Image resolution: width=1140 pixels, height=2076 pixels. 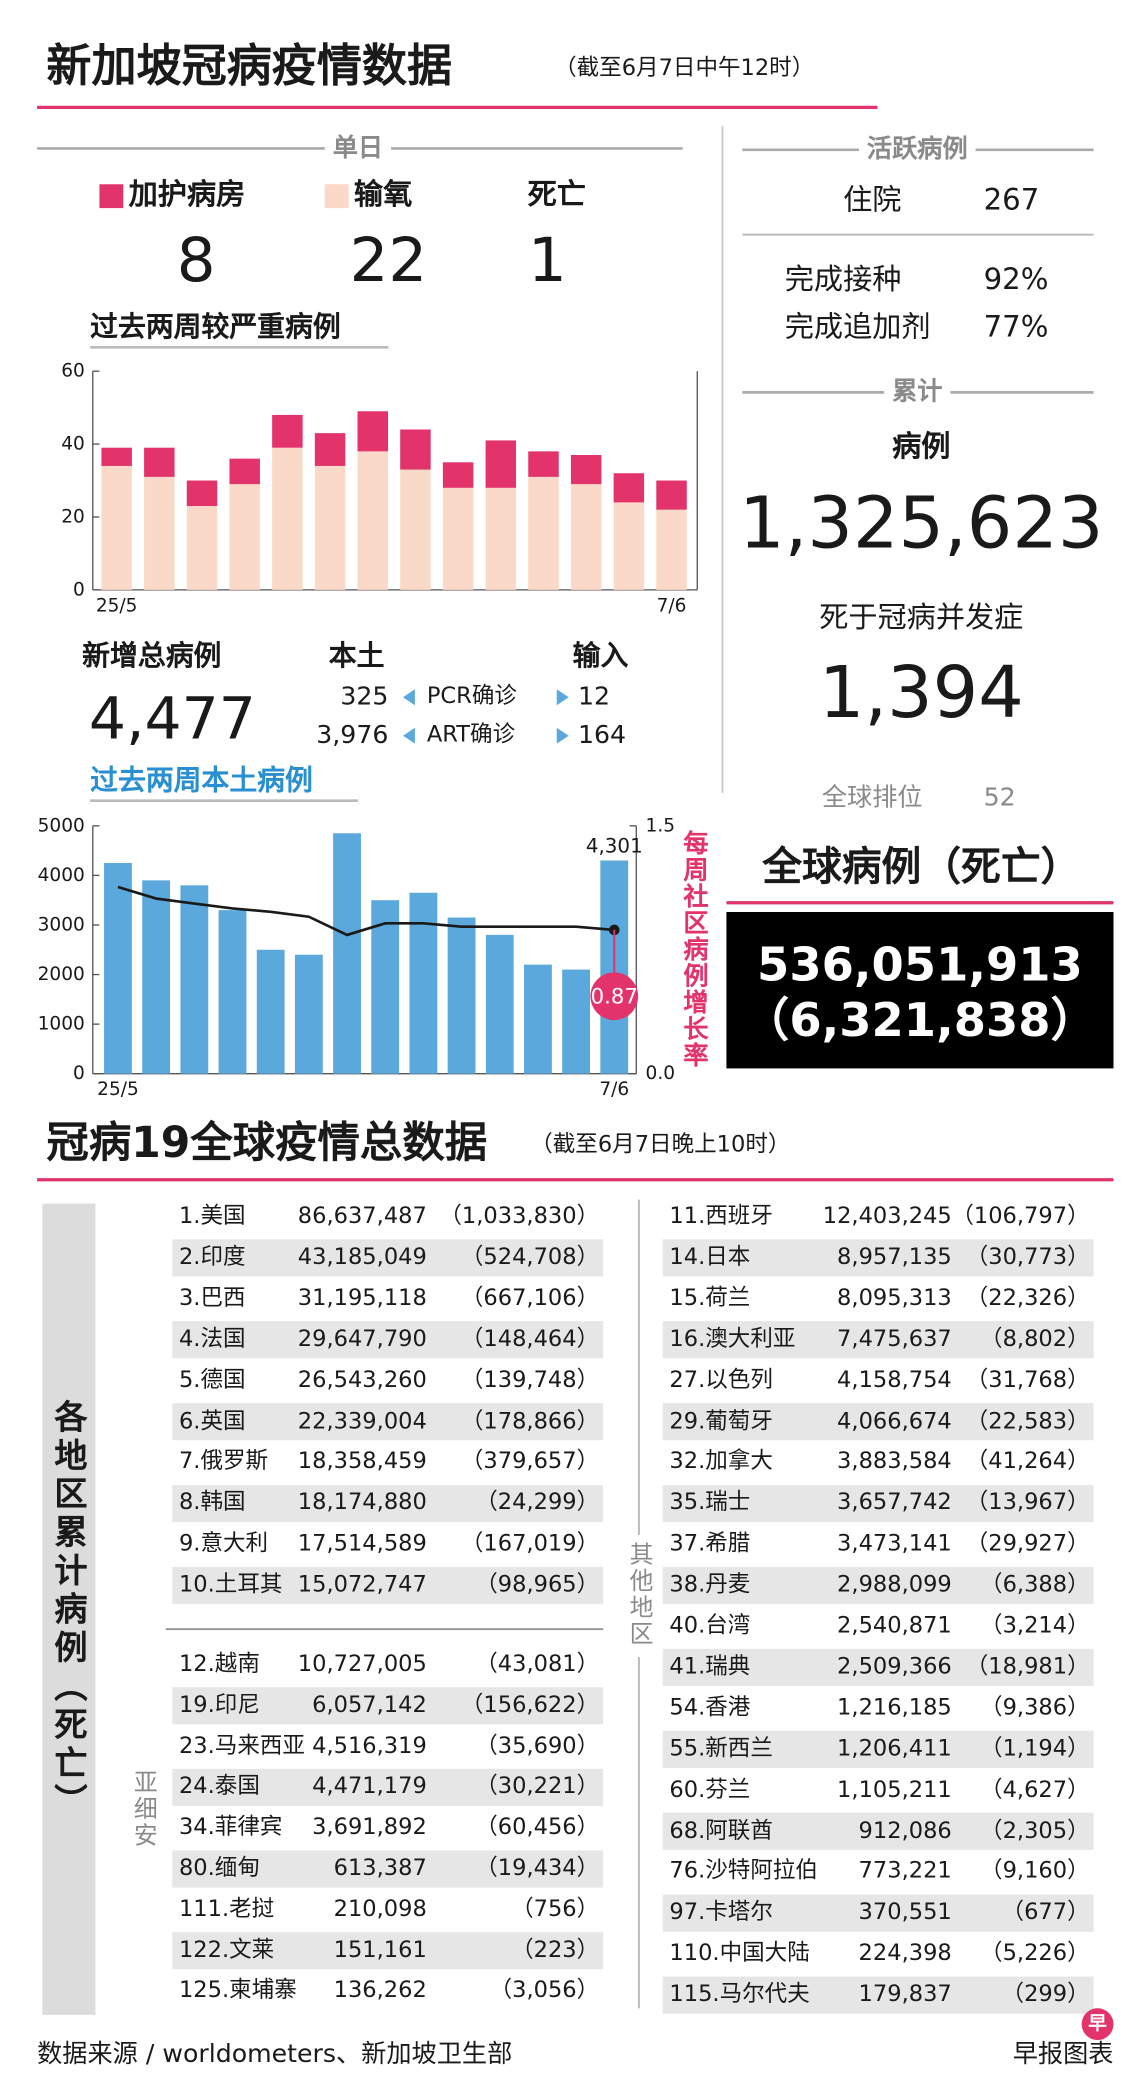 I want to click on cases: 370,551, so click(x=905, y=1912).